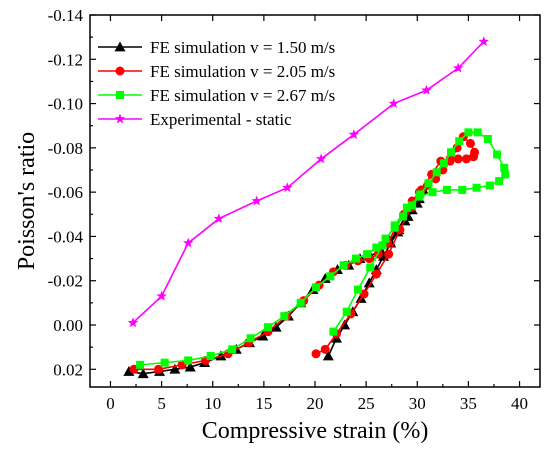 The height and width of the screenshot is (449, 550). Describe the element at coordinates (315, 431) in the screenshot. I see `x-axis-title: Compressive strain (%)` at that location.